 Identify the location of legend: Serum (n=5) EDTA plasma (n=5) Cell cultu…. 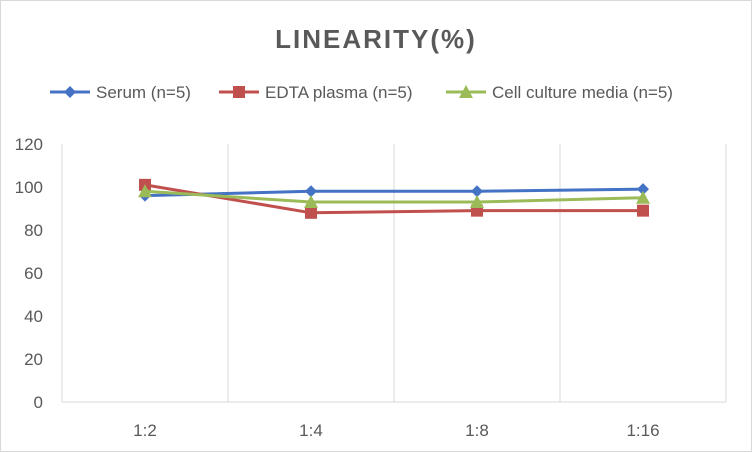
(361, 92).